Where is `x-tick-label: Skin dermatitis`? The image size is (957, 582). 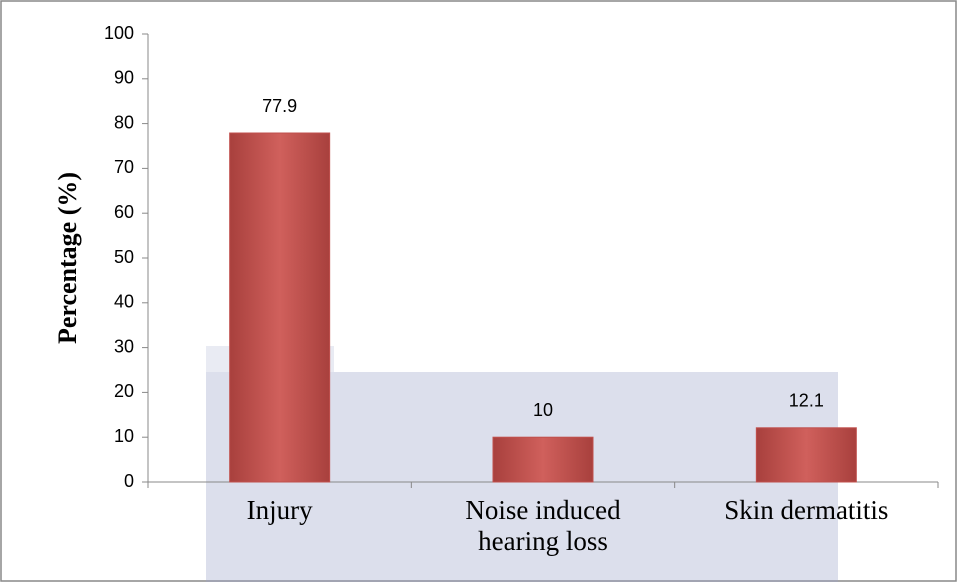 x-tick-label: Skin dermatitis is located at coordinates (806, 510).